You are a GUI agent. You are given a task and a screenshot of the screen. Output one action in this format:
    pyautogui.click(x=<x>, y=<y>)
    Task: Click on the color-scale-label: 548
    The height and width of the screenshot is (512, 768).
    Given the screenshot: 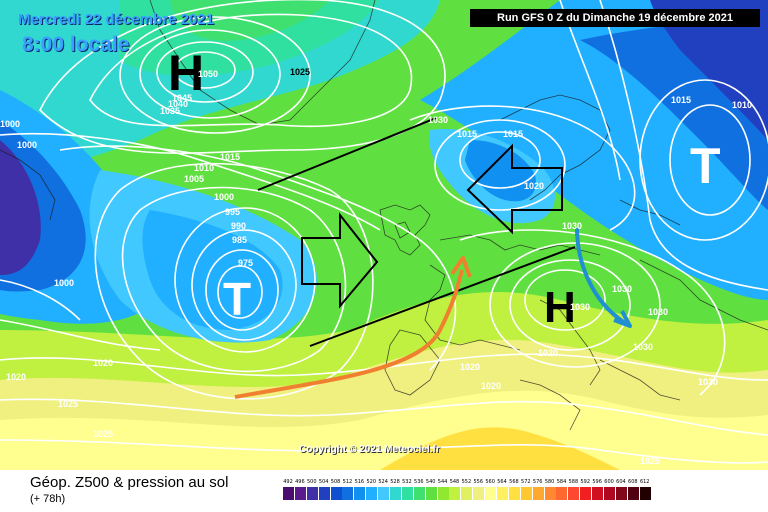 What is the action you would take?
    pyautogui.click(x=454, y=482)
    